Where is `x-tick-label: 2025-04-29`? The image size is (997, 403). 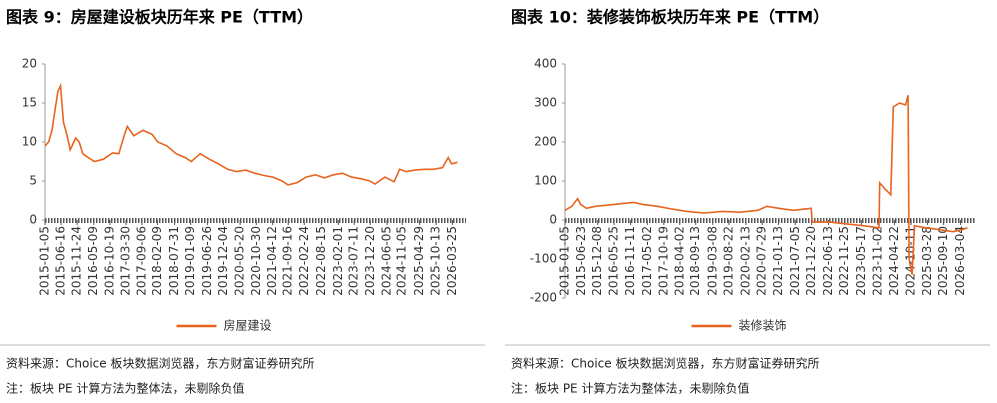 x-tick-label: 2025-04-29 is located at coordinates (419, 261).